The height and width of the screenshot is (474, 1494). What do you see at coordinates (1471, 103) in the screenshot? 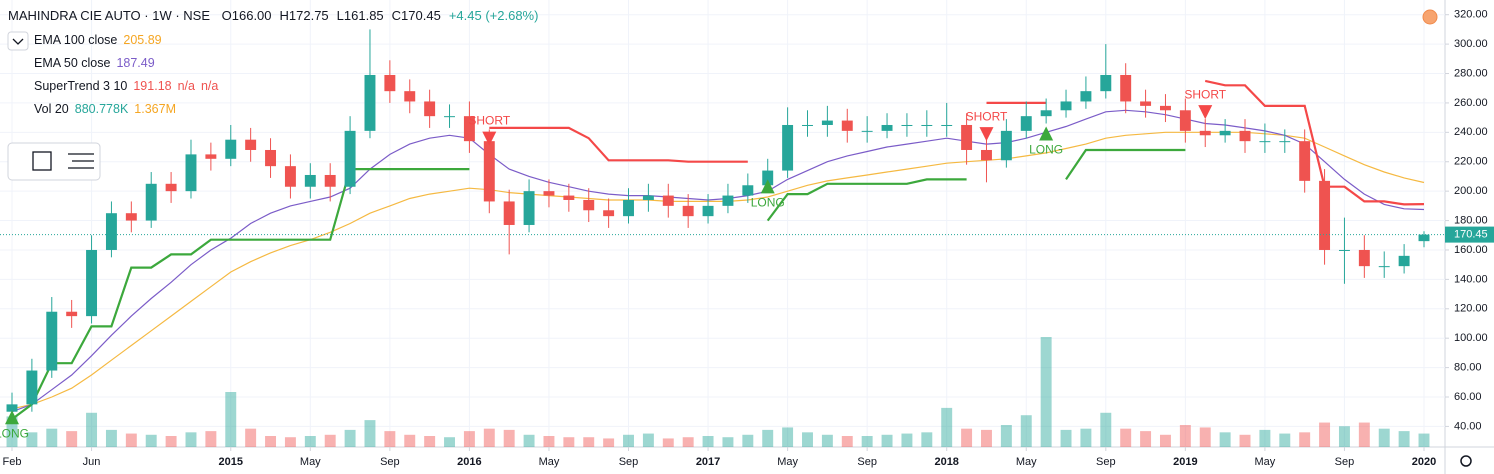
I see `y-tick-label: 260.00` at bounding box center [1471, 103].